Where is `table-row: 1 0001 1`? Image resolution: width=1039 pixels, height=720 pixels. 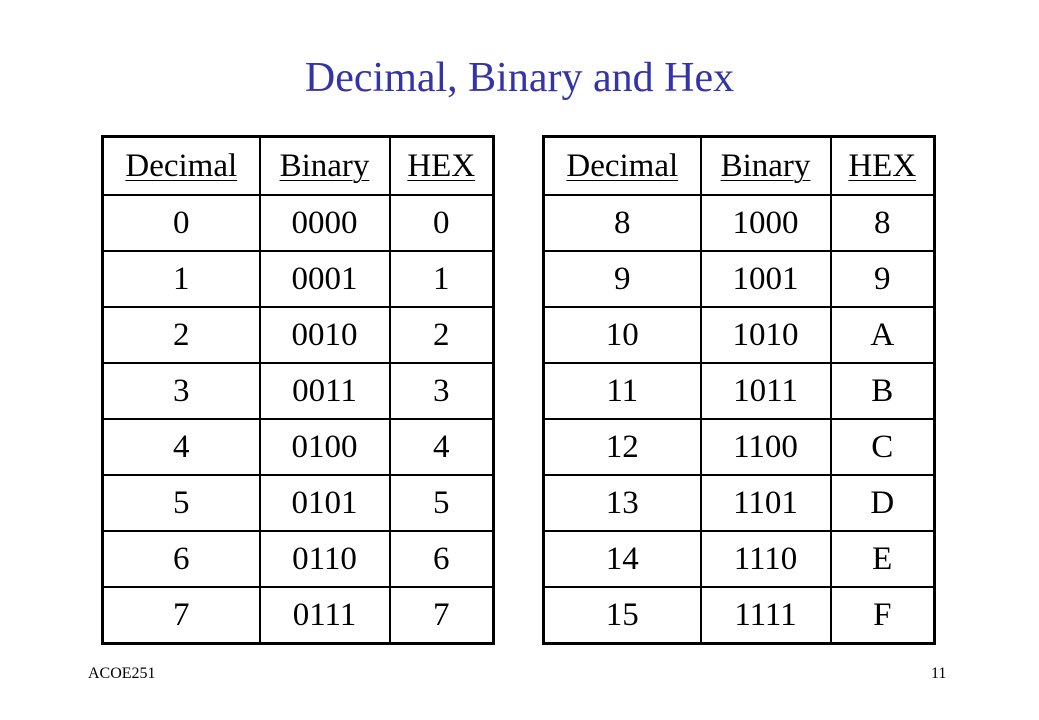
table-row: 1 0001 1 is located at coordinates (298, 279).